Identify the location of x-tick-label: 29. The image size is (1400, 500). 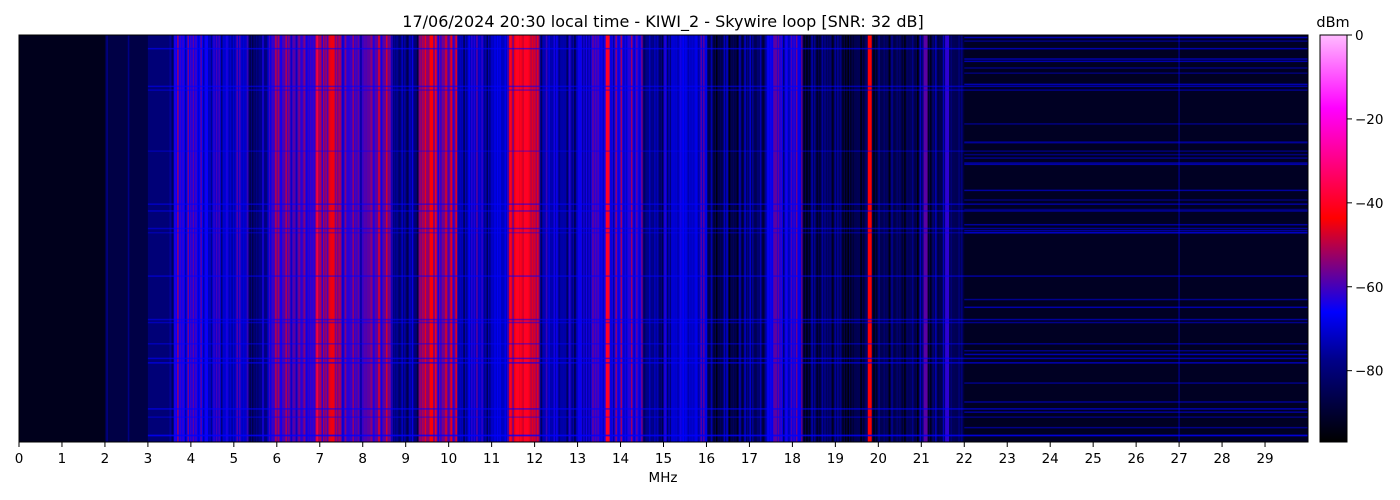
(1264, 459).